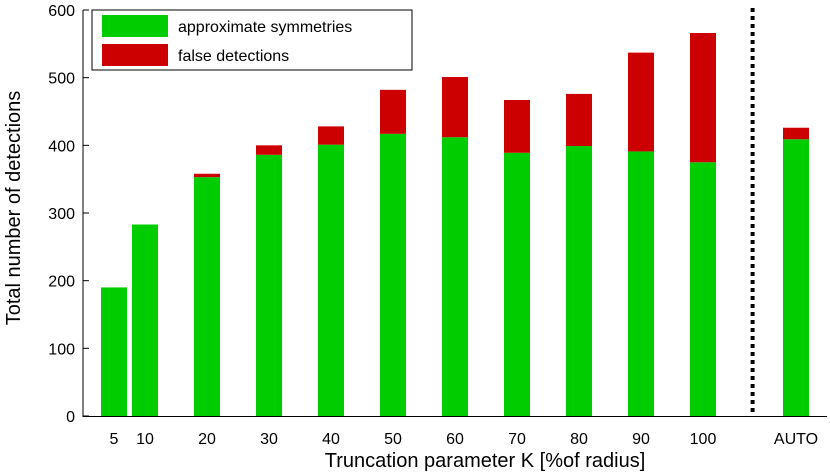 Image resolution: width=830 pixels, height=473 pixels. I want to click on y-ticks: 0 100 200 300 400 500 600, so click(68, 214).